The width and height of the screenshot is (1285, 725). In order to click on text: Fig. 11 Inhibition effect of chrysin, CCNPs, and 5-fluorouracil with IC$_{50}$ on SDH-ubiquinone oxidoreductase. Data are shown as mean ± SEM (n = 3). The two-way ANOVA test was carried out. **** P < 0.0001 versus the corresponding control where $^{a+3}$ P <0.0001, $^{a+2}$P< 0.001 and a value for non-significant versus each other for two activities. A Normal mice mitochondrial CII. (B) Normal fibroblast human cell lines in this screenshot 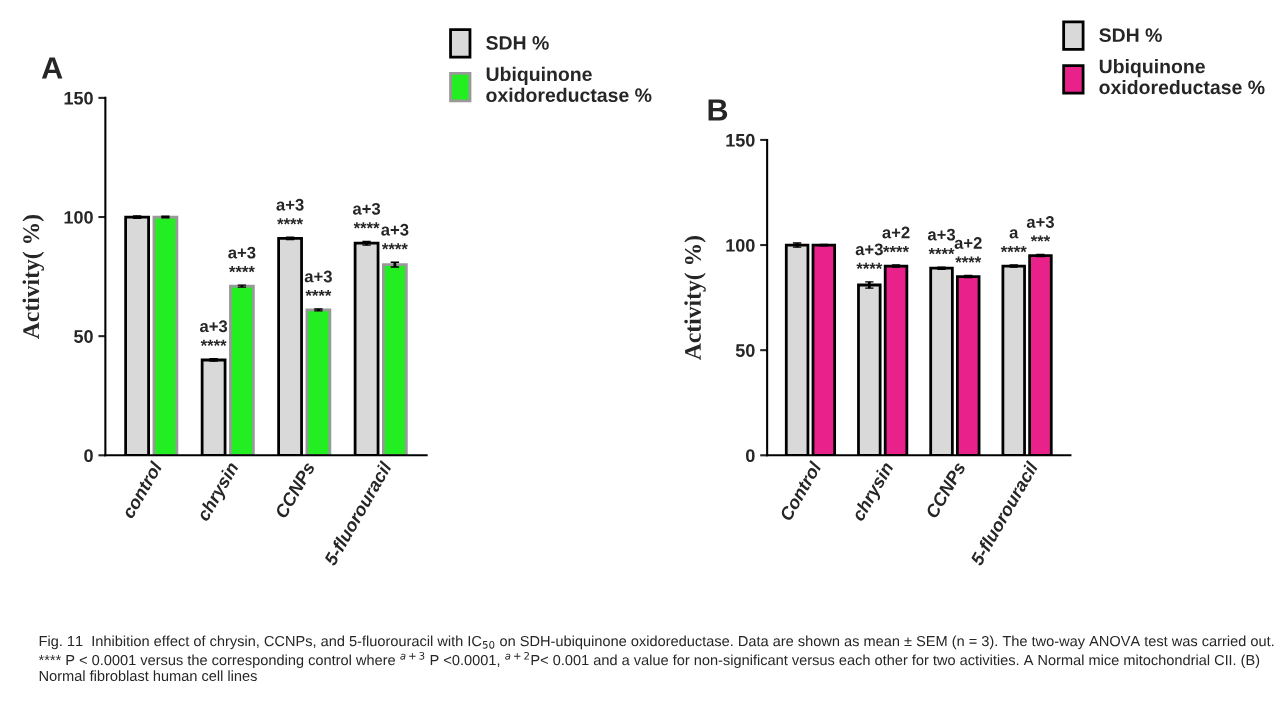, I will do `click(656, 658)`.